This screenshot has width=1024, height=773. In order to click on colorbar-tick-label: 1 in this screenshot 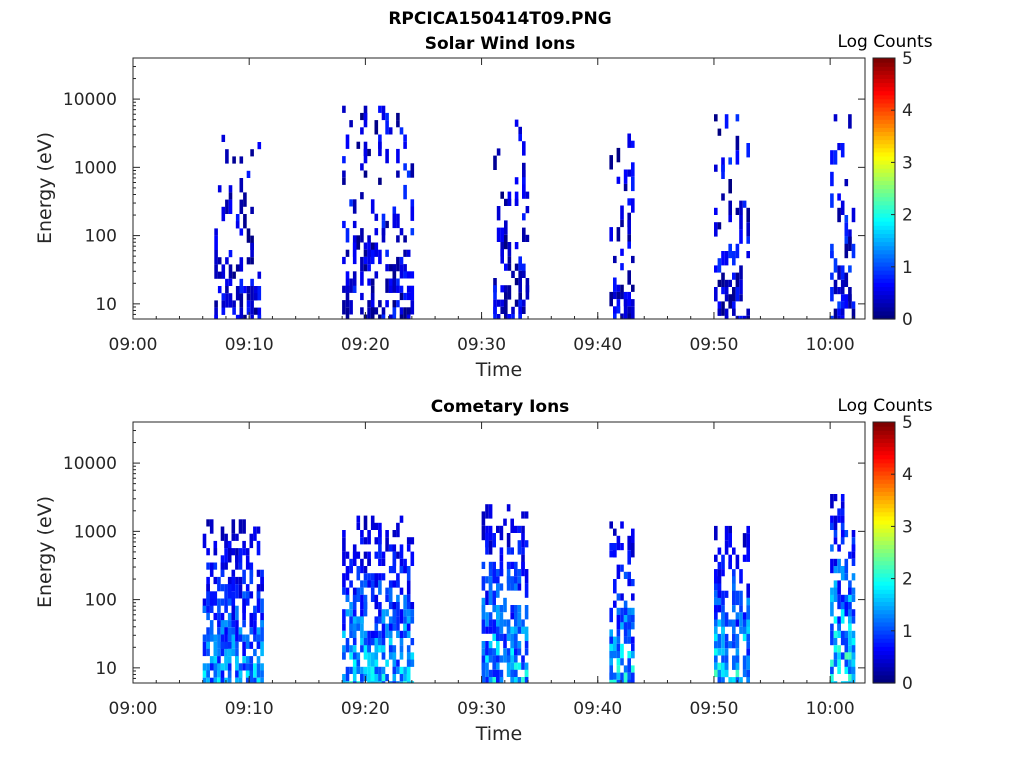, I will do `click(907, 632)`.